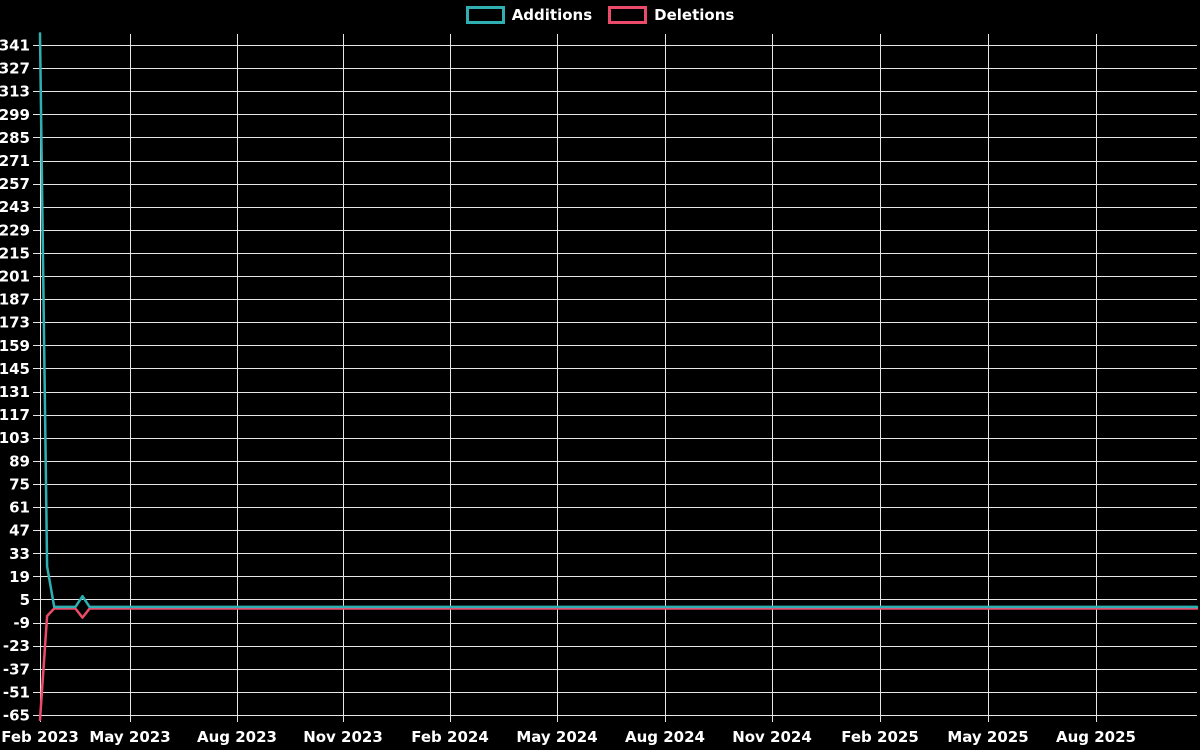 The height and width of the screenshot is (750, 1200). What do you see at coordinates (15, 392) in the screenshot?
I see `y-tick-label: 131` at bounding box center [15, 392].